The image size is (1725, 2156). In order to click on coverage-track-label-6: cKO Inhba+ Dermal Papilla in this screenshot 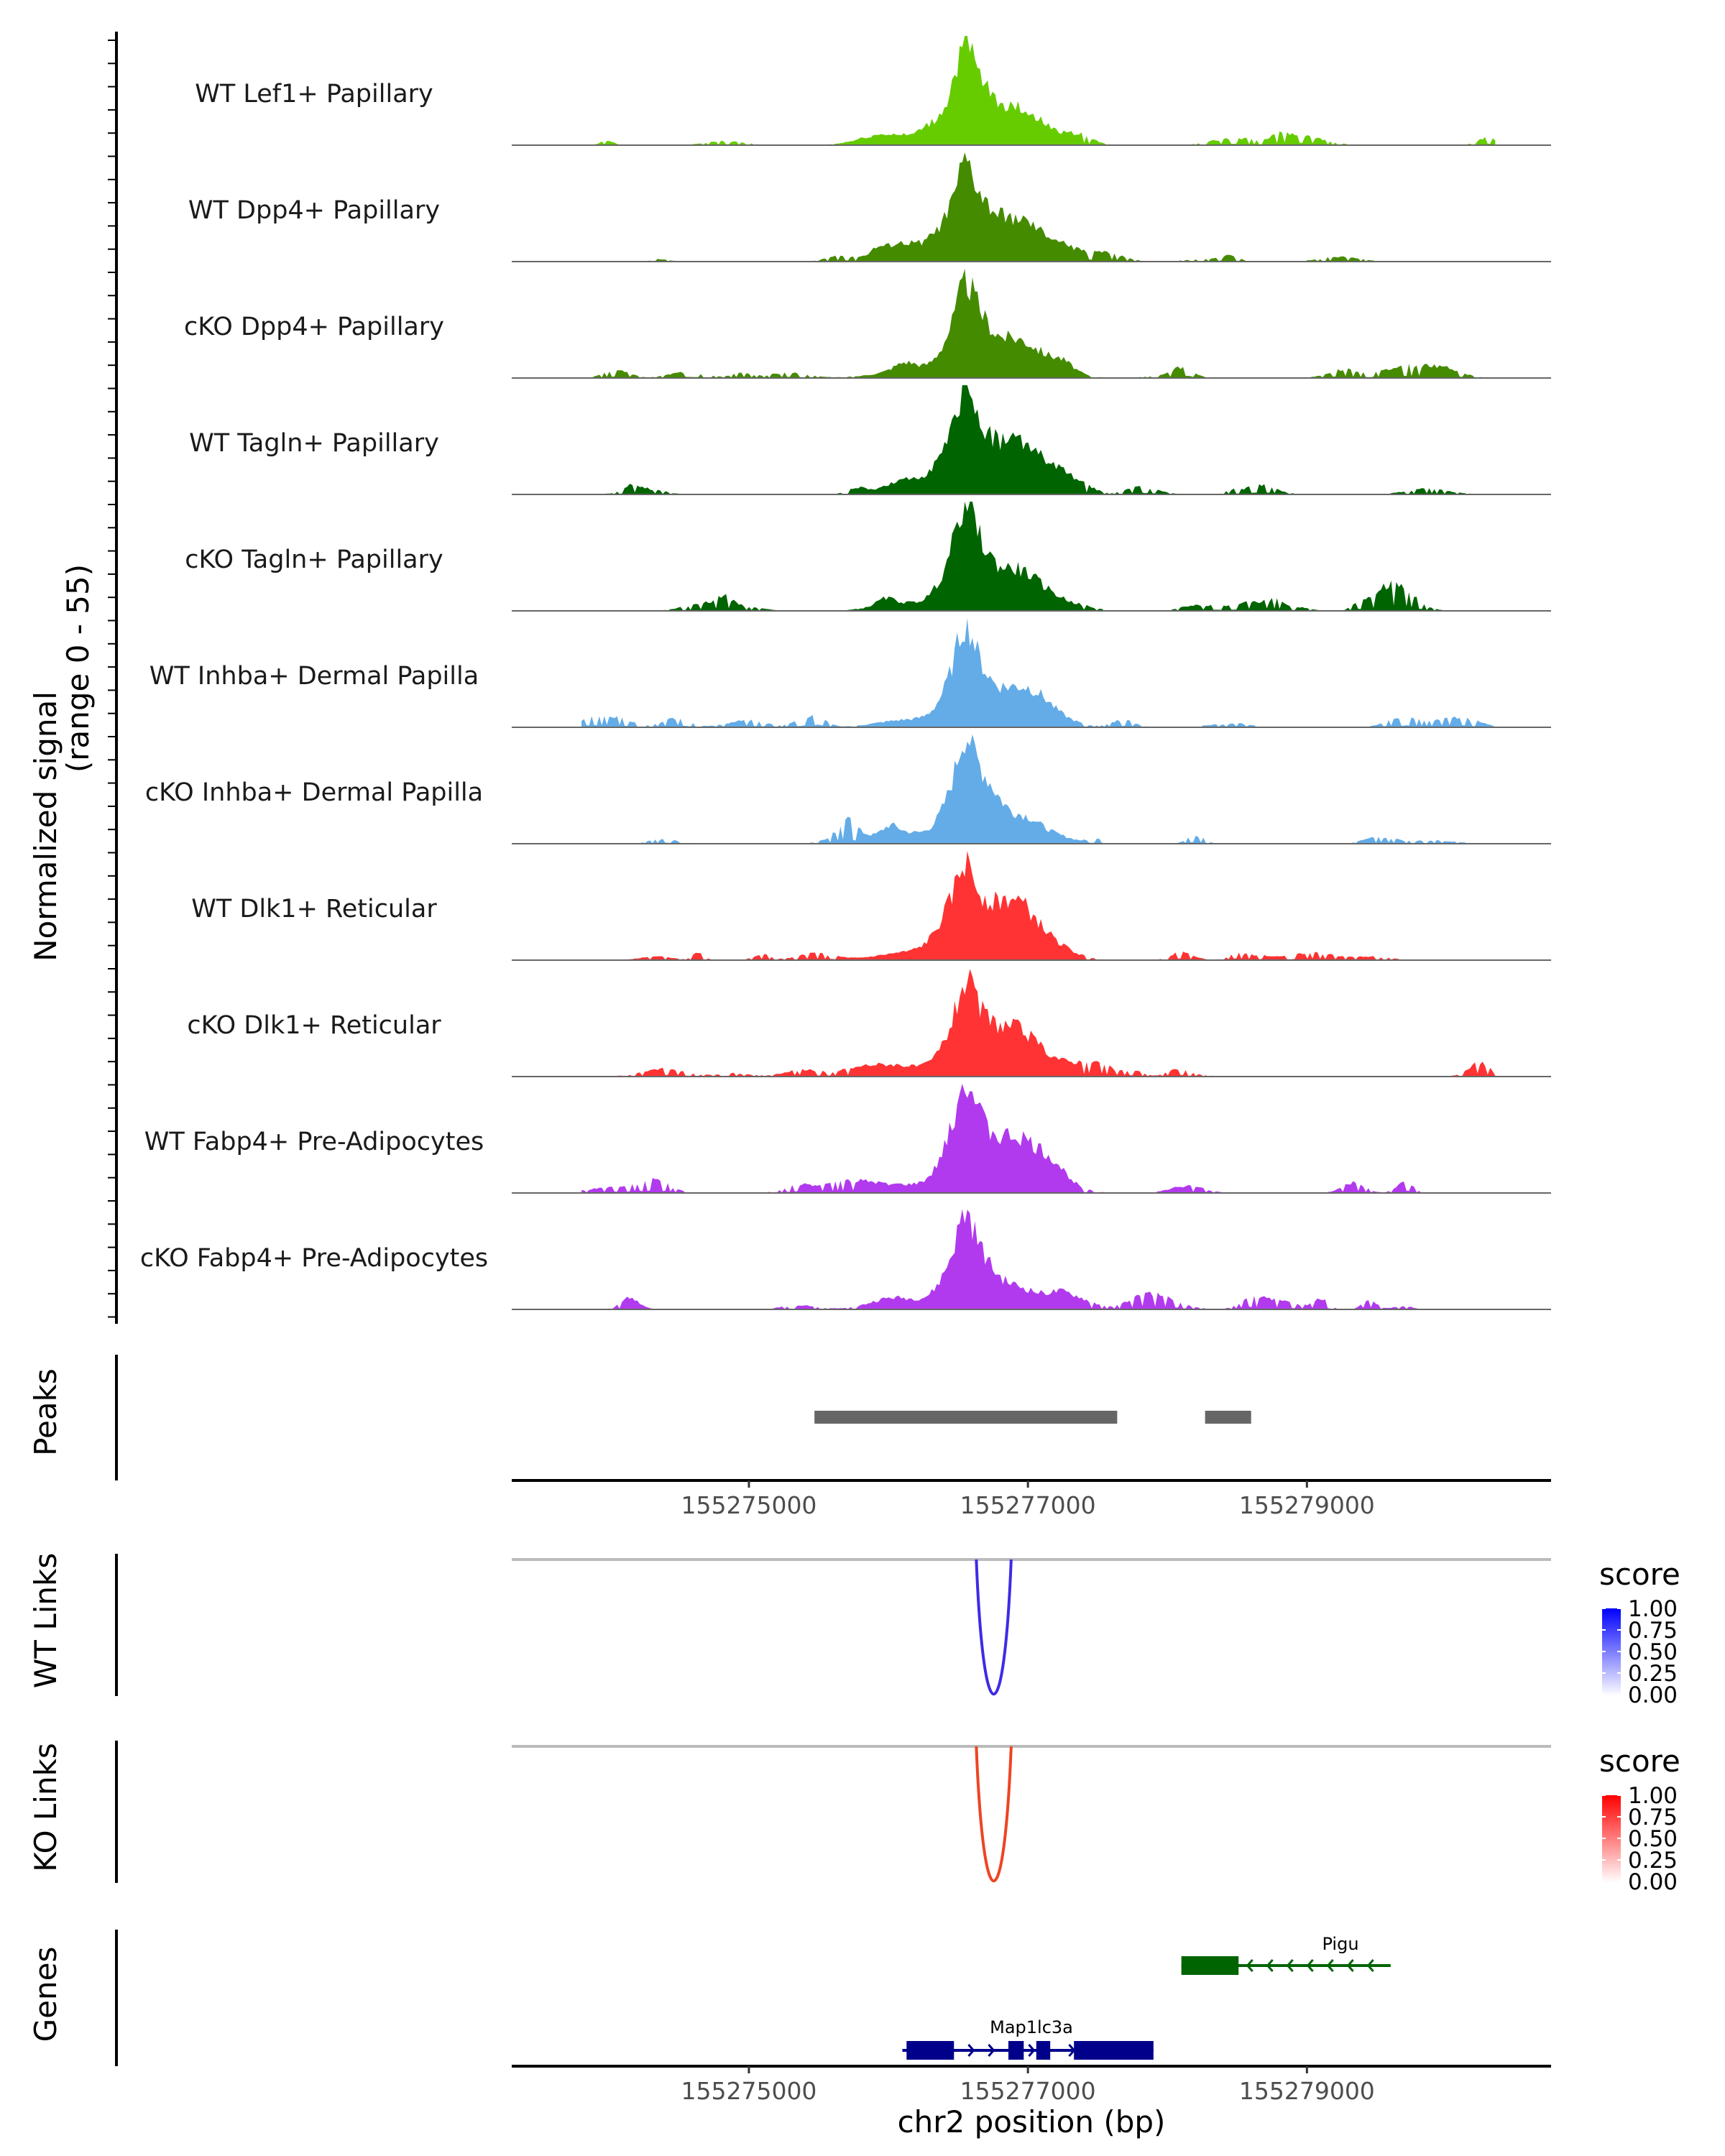, I will do `click(314, 792)`.